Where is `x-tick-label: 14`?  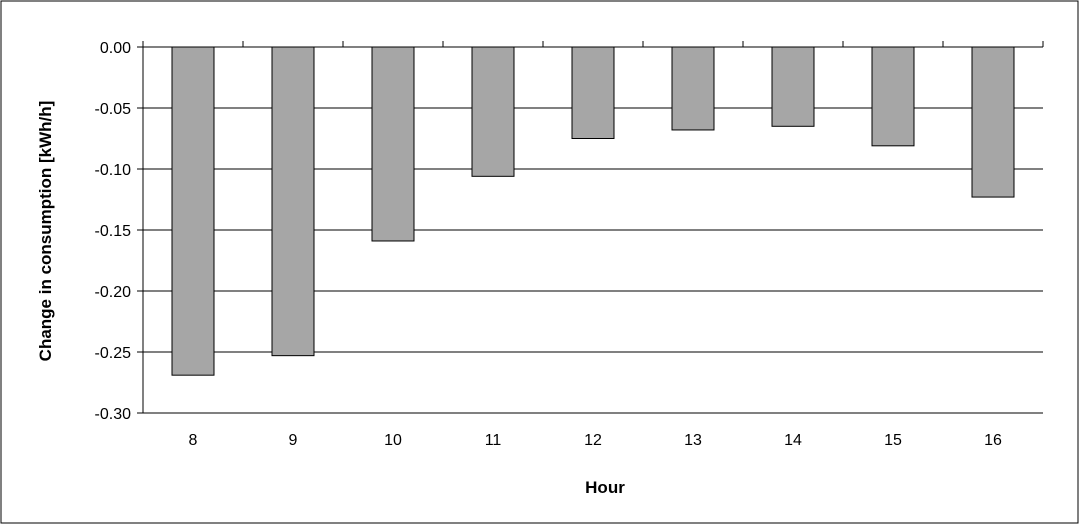
x-tick-label: 14 is located at coordinates (793, 440).